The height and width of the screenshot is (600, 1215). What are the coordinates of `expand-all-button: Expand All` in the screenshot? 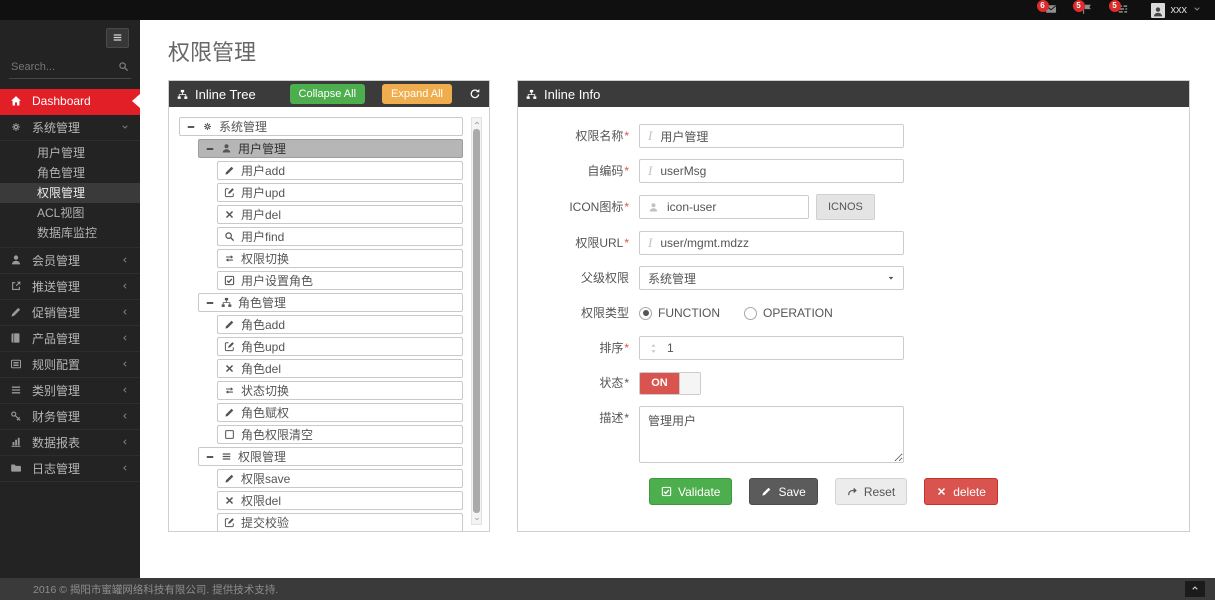 It's located at (417, 94).